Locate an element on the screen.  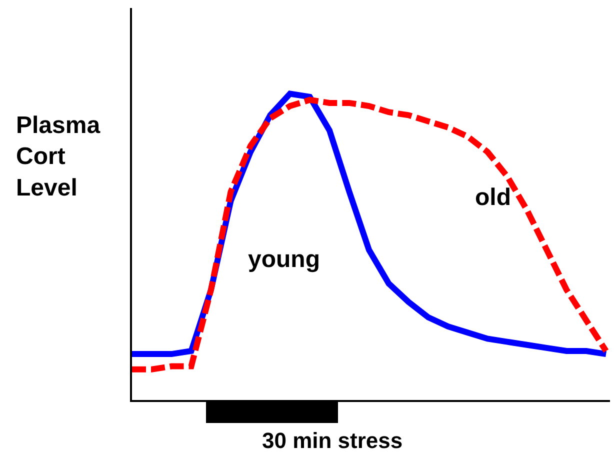
series-label: old is located at coordinates (493, 197).